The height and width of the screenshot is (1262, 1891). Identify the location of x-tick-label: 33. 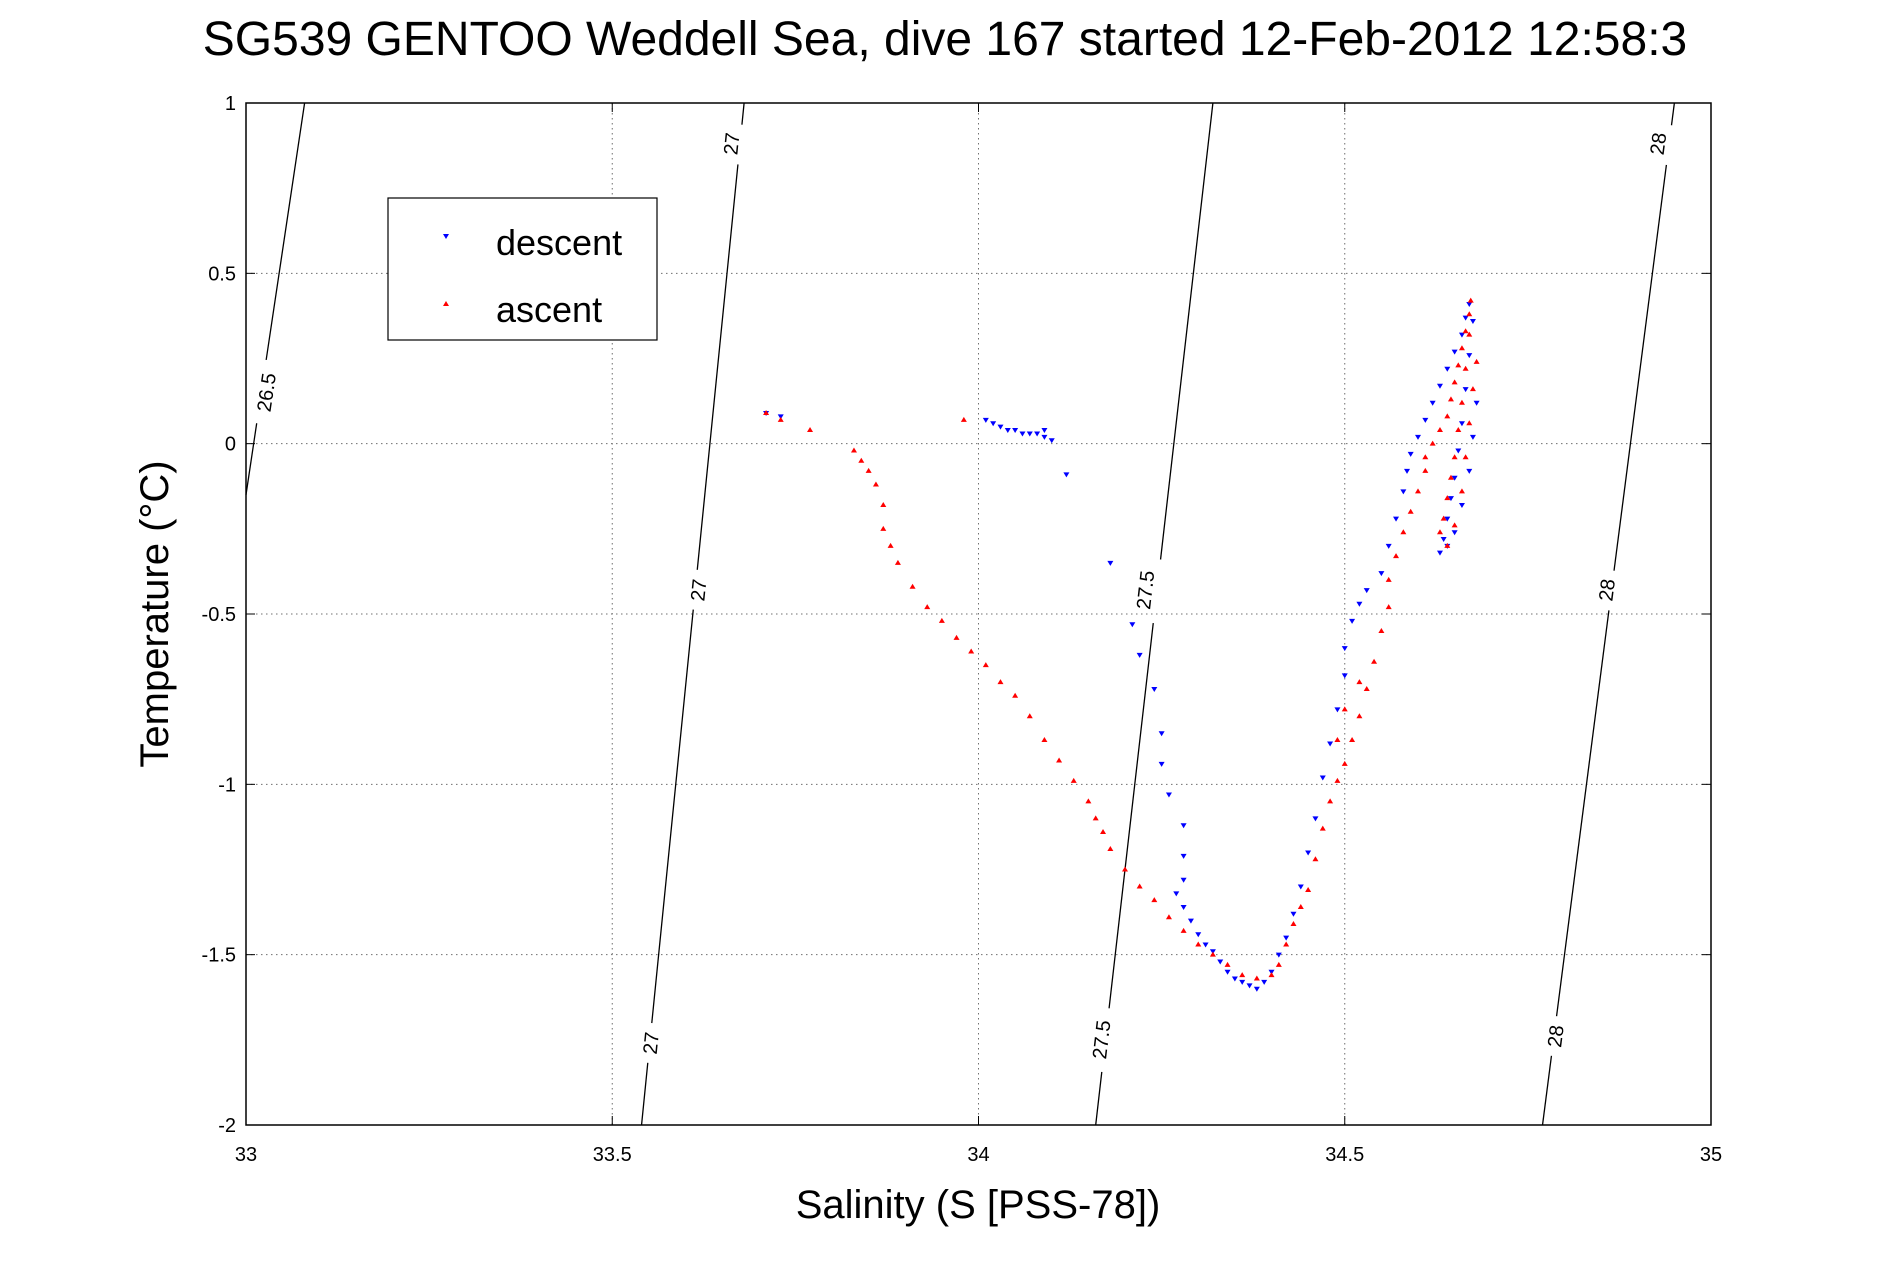
(246, 1155).